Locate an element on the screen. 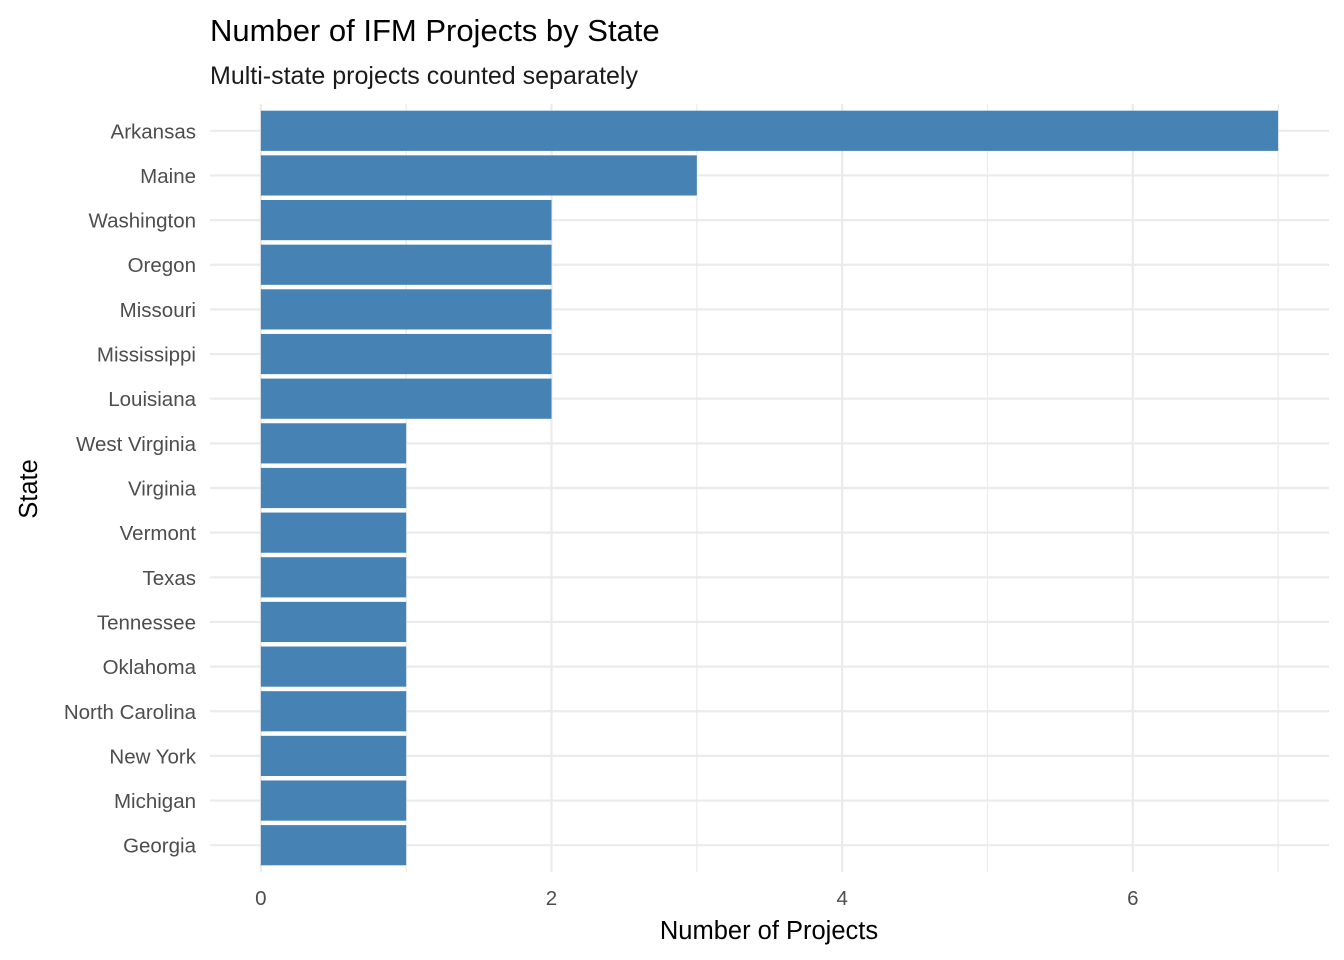  bar-vermont is located at coordinates (333, 532).